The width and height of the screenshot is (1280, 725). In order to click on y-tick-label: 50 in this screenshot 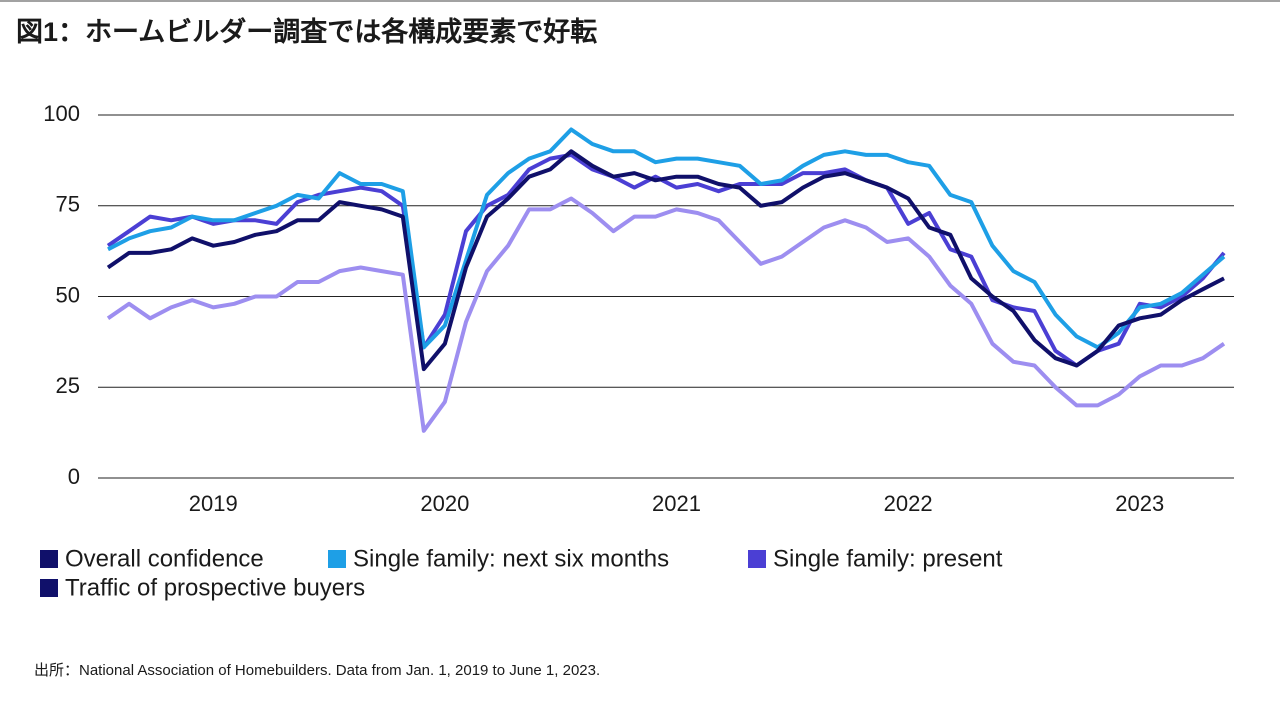, I will do `click(68, 294)`.